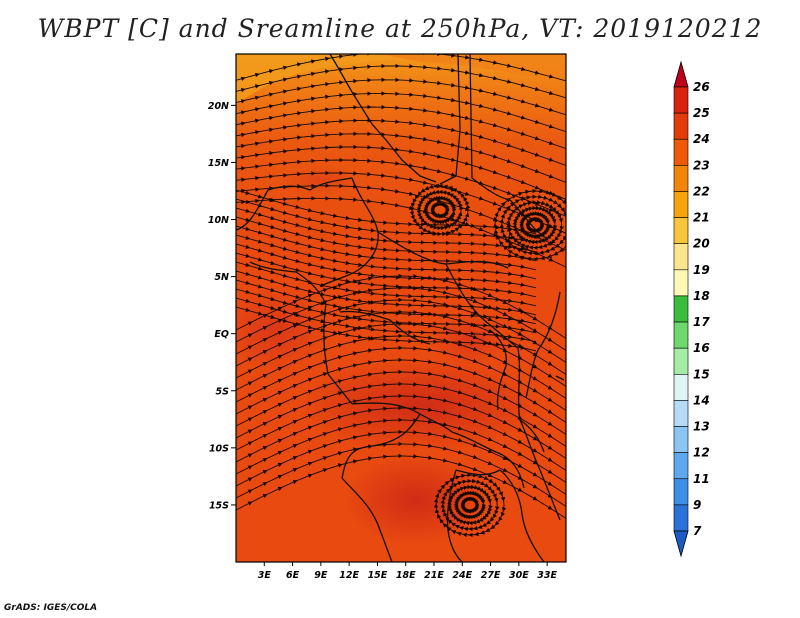 This screenshot has width=800, height=618. Describe the element at coordinates (349, 575) in the screenshot. I see `lon-tick-label: 12E` at that location.